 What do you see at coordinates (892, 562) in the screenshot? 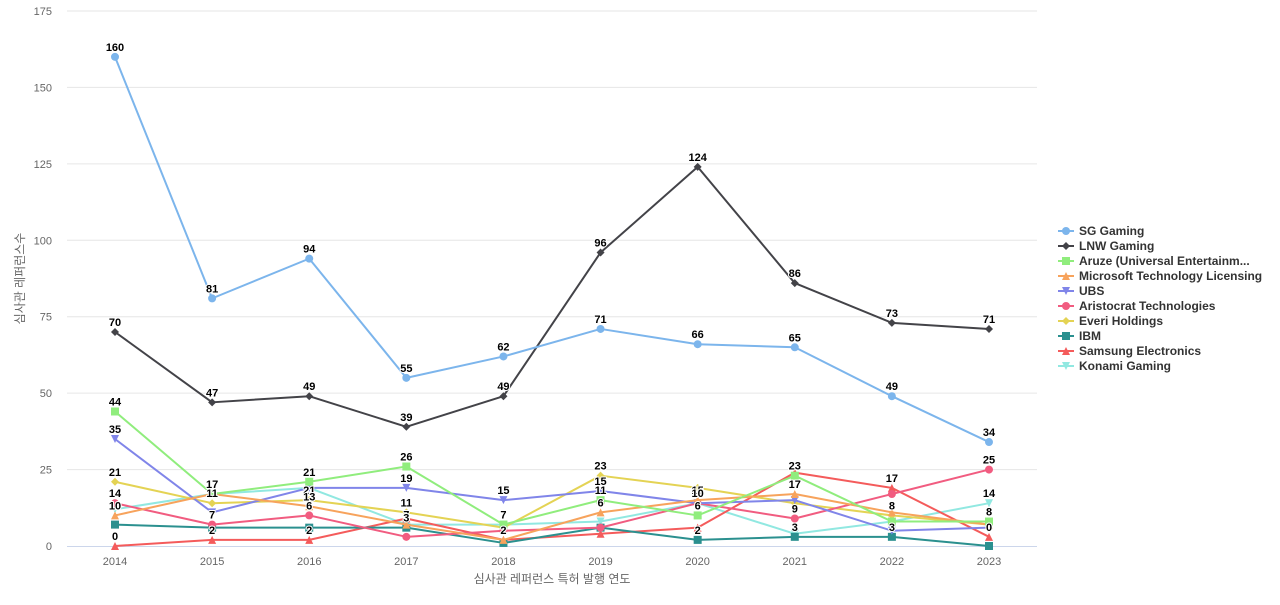
I see `x-tick-label: 2022` at bounding box center [892, 562].